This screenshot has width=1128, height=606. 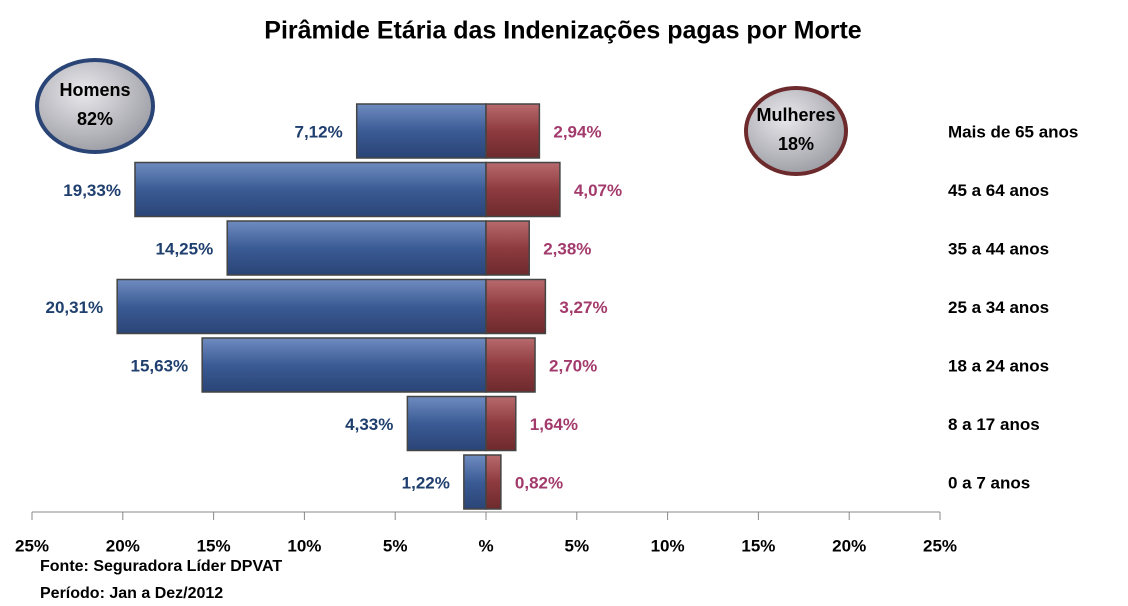 What do you see at coordinates (998, 307) in the screenshot?
I see `category-label: 25 a 34 anos` at bounding box center [998, 307].